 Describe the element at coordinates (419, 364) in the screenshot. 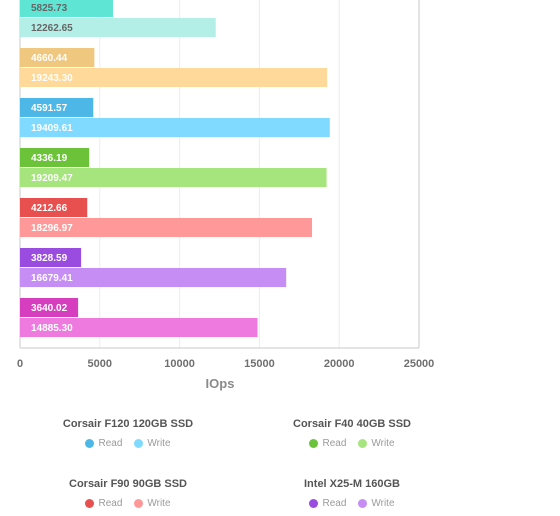

I see `x-tick-label: 25000` at that location.